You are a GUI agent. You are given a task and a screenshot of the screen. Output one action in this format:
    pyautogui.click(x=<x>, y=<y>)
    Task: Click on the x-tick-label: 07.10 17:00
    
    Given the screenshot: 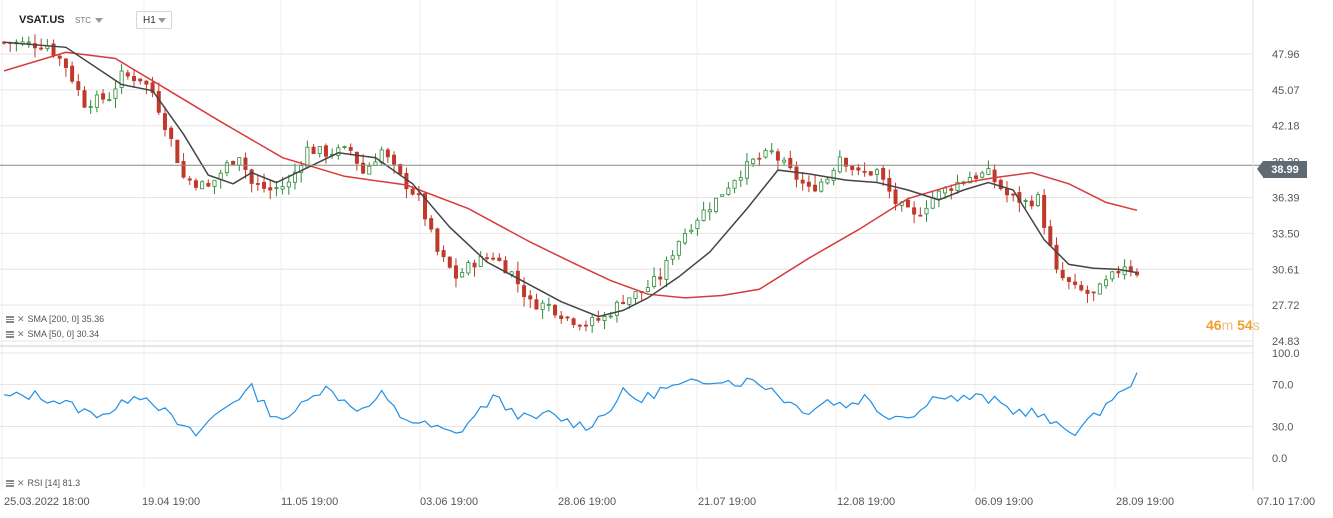 What is the action you would take?
    pyautogui.click(x=1286, y=502)
    